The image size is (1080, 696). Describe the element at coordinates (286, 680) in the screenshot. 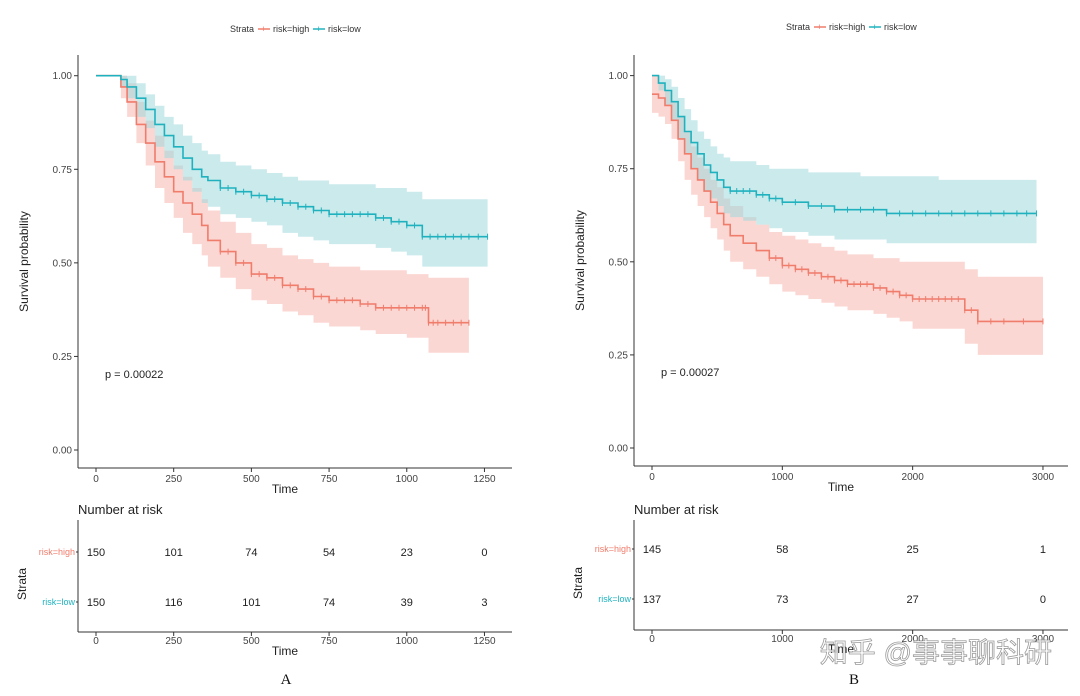

I see `panel-label: A` at that location.